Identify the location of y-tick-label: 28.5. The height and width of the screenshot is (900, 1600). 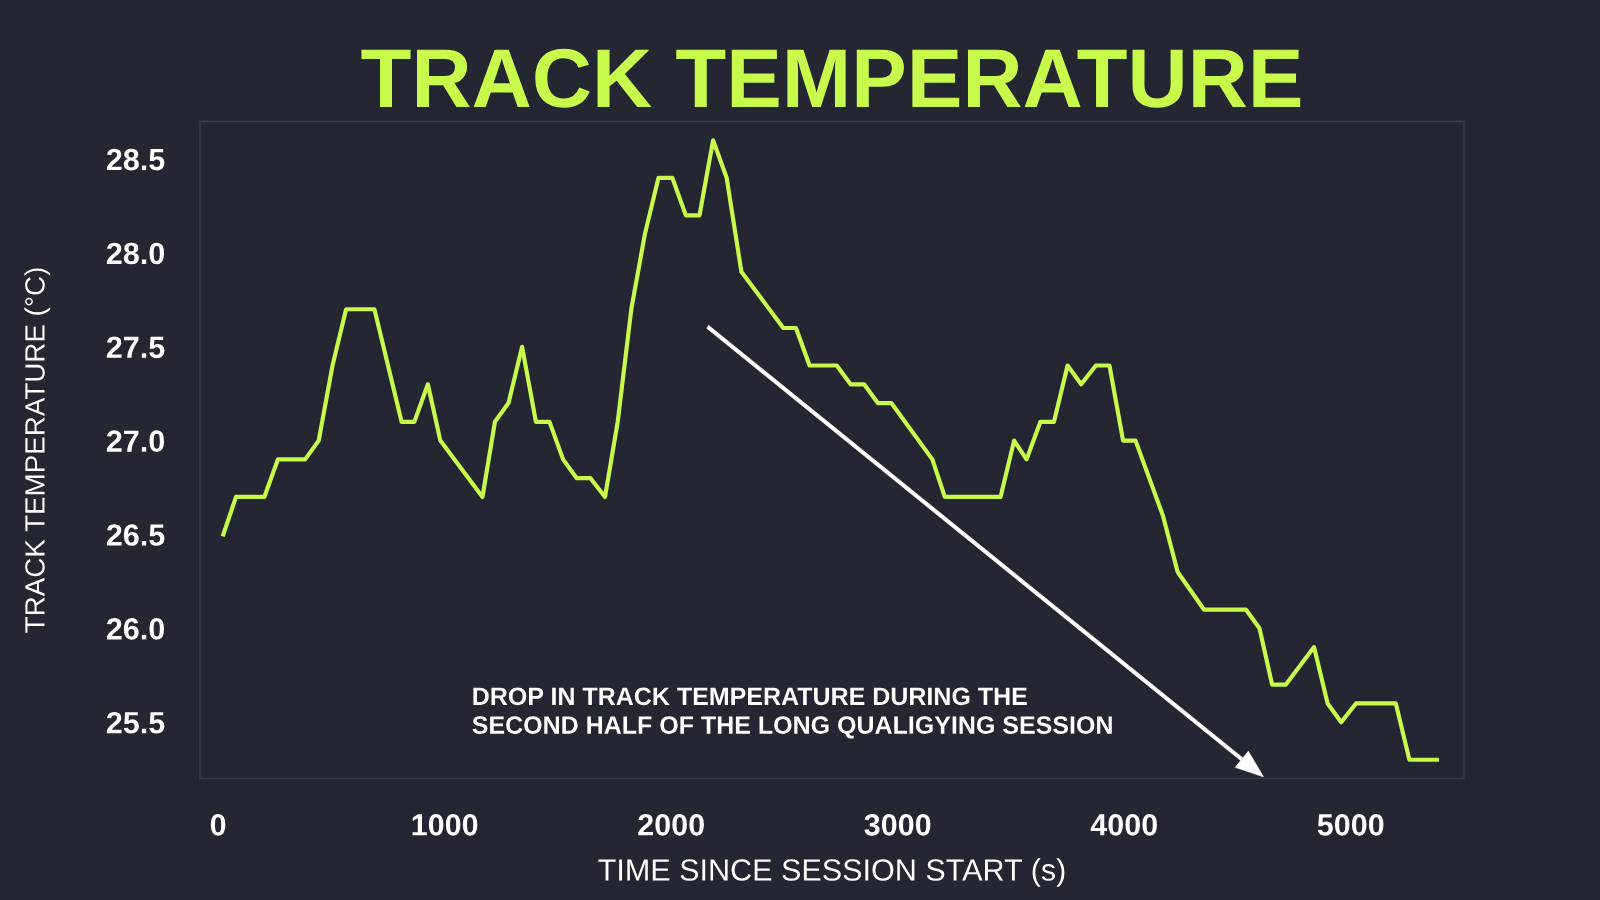
(135, 159).